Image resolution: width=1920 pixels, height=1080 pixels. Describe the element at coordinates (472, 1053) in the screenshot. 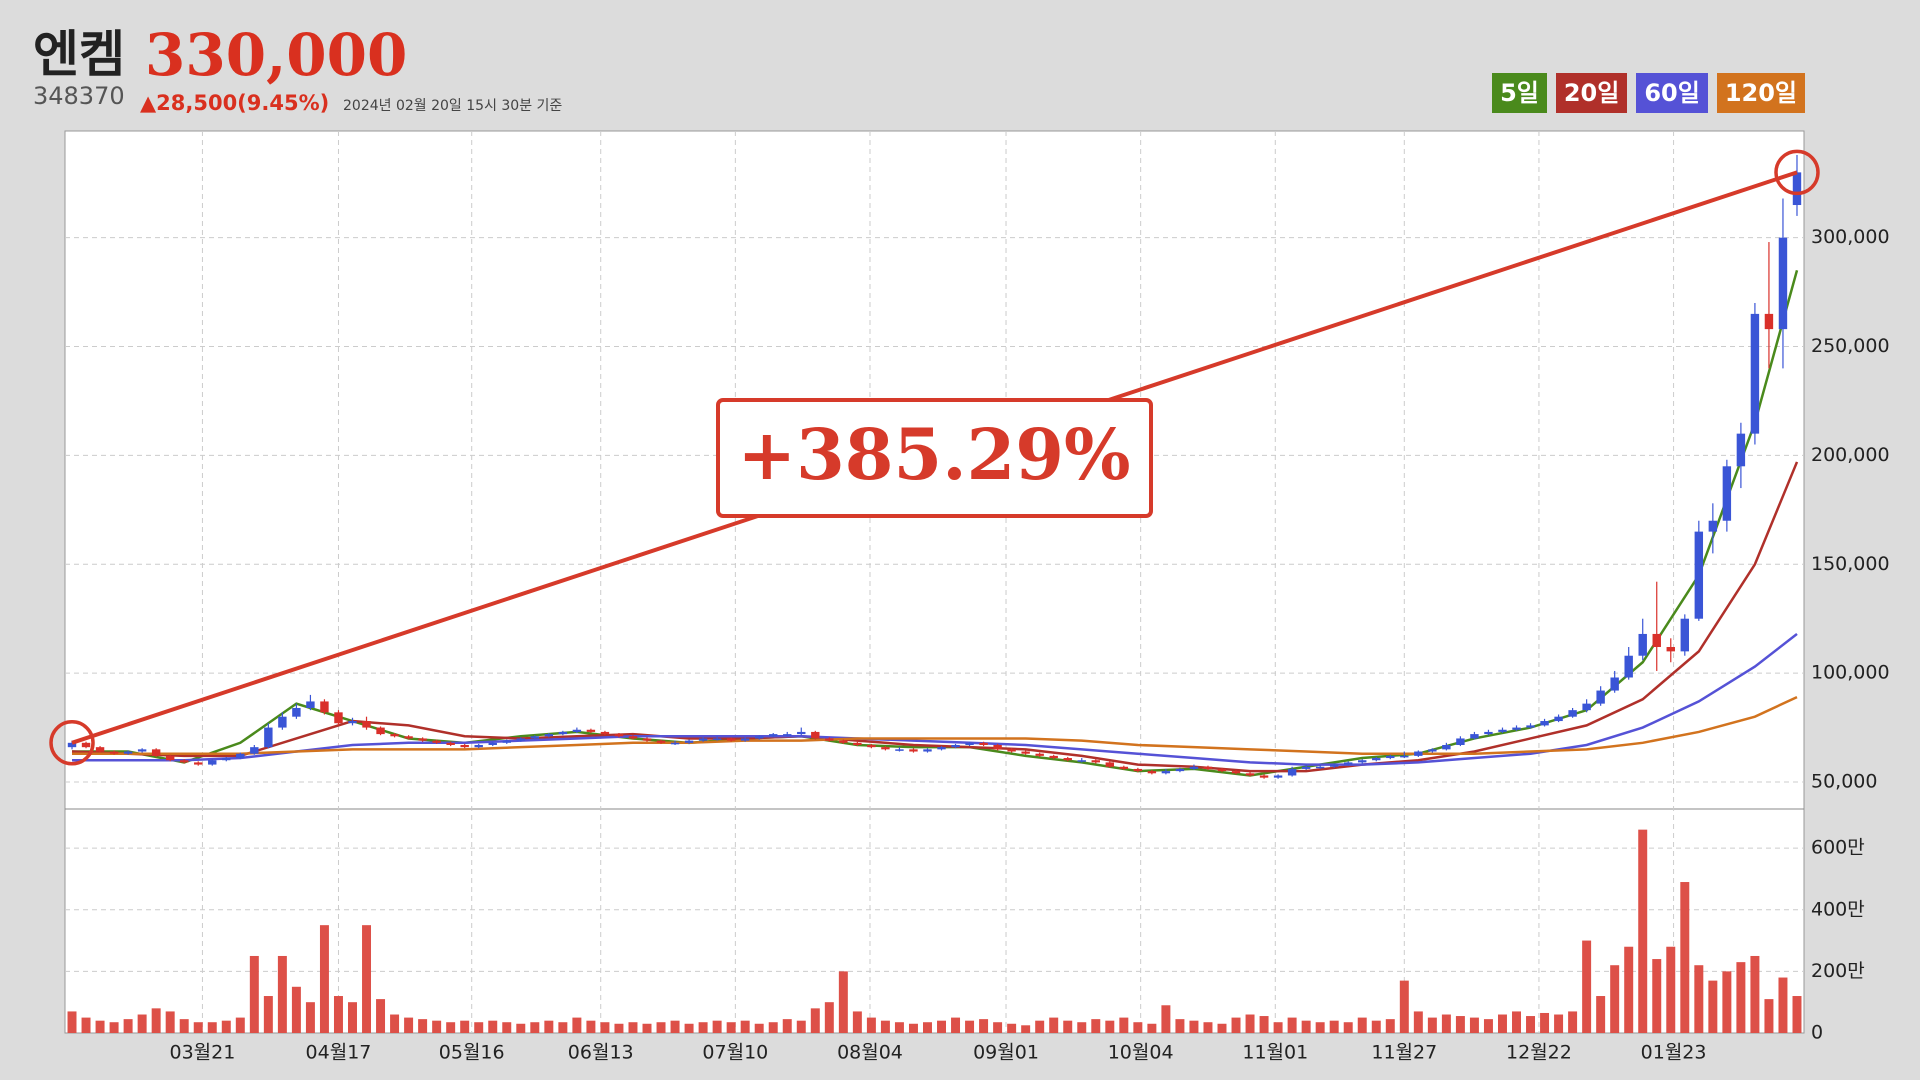

I see `x-tick-label: 05월16` at that location.